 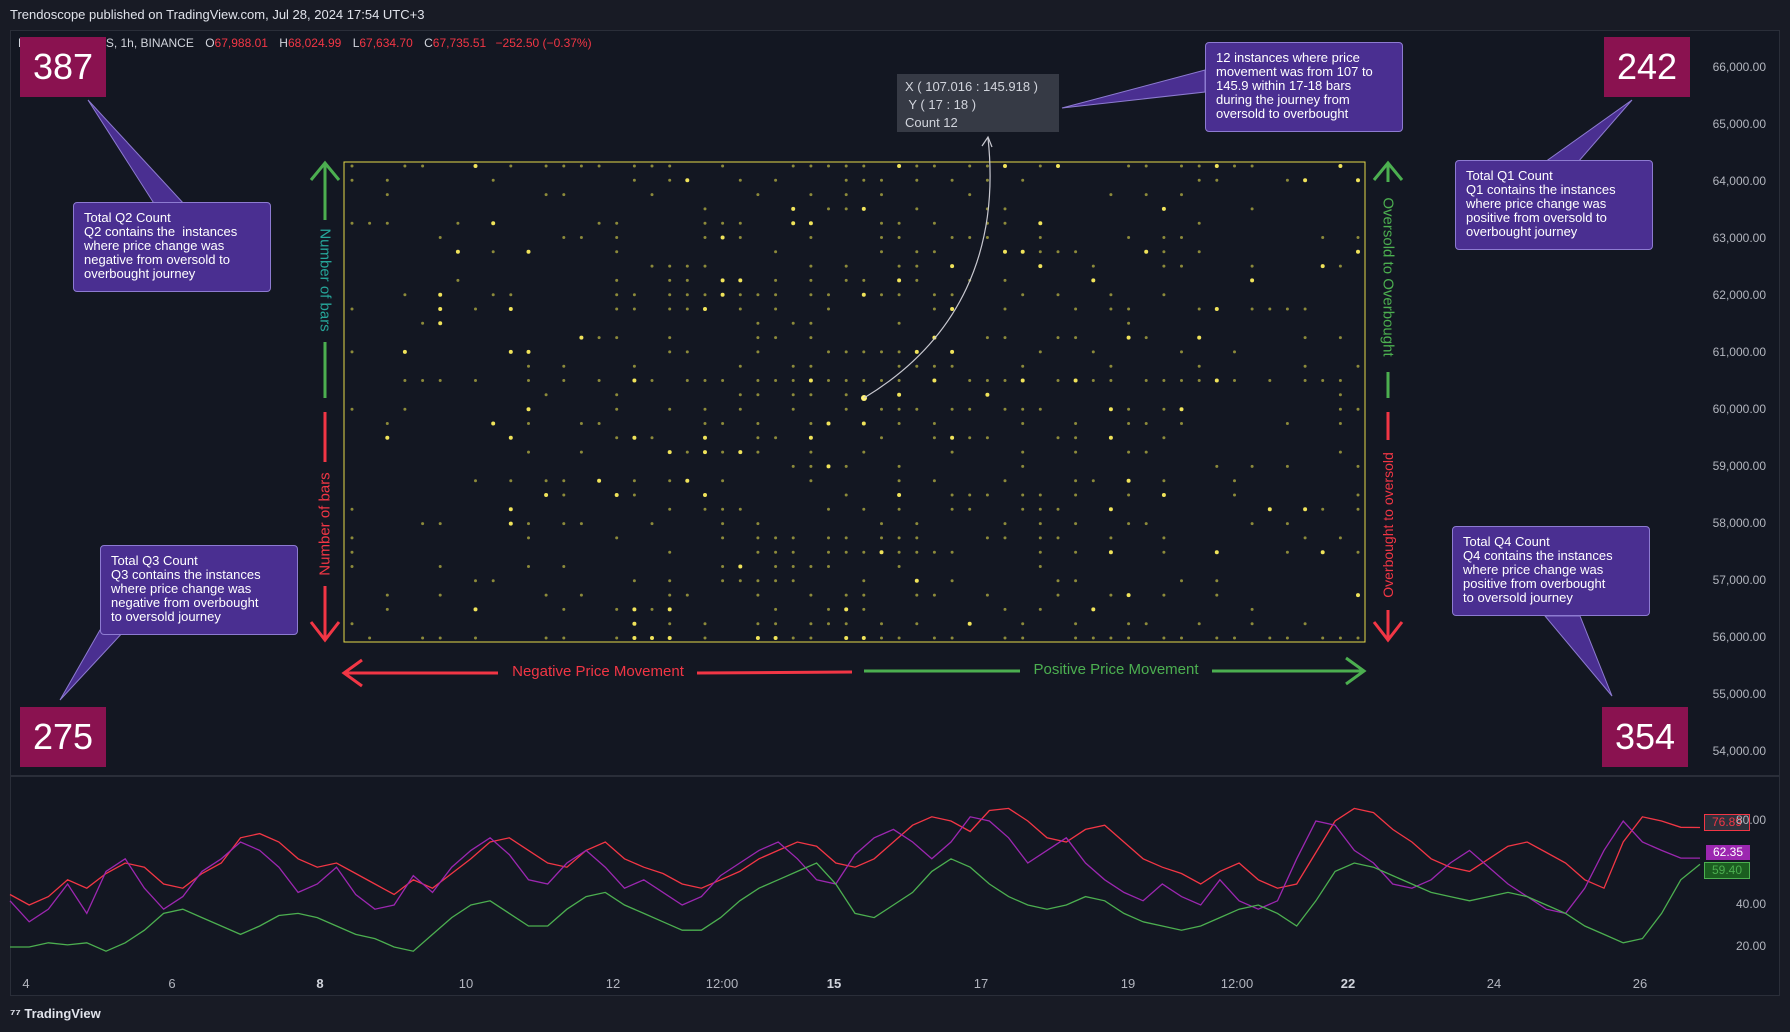 I want to click on annotation-callout-line: 12 instances where price, so click(x=1288, y=57).